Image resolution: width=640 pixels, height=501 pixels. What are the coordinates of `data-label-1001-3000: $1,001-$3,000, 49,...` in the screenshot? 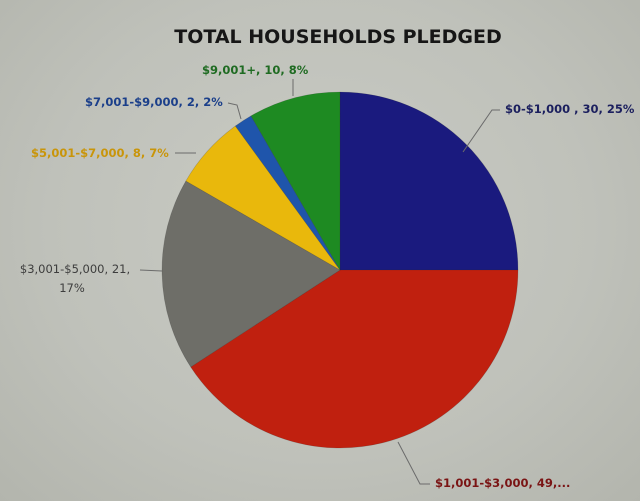 It's located at (502, 483).